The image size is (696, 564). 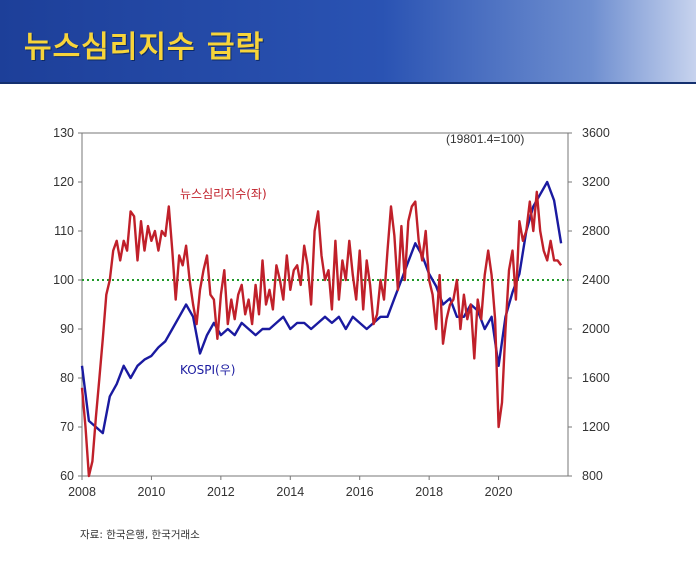 What do you see at coordinates (596, 182) in the screenshot?
I see `right-tick-label: 3200` at bounding box center [596, 182].